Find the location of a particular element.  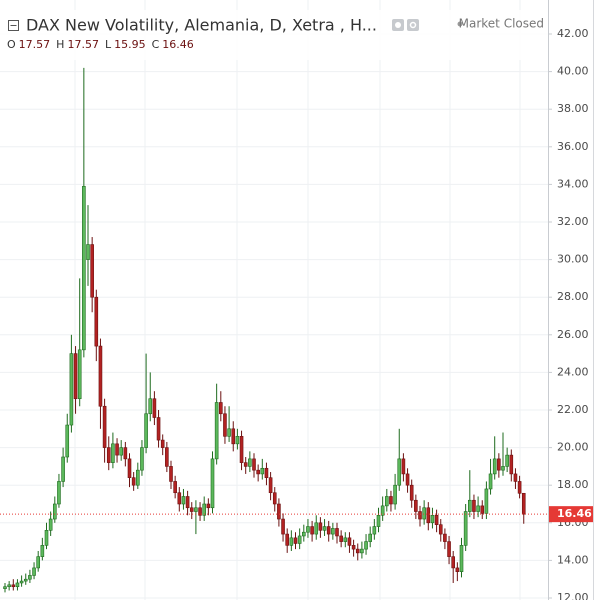

settings-button is located at coordinates (413, 25).